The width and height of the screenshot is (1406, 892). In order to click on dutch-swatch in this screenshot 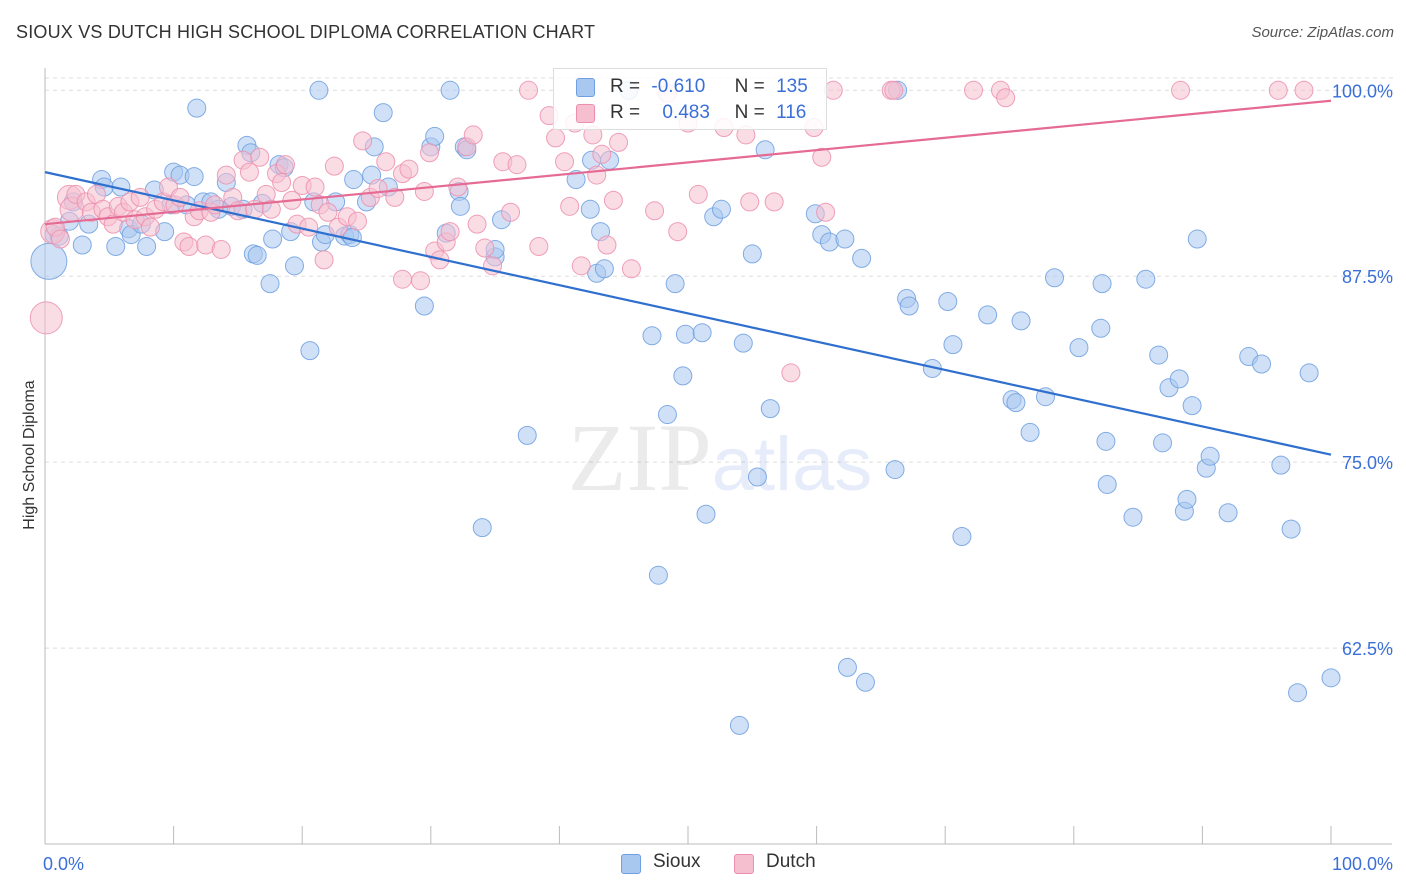, I will do `click(585, 113)`.